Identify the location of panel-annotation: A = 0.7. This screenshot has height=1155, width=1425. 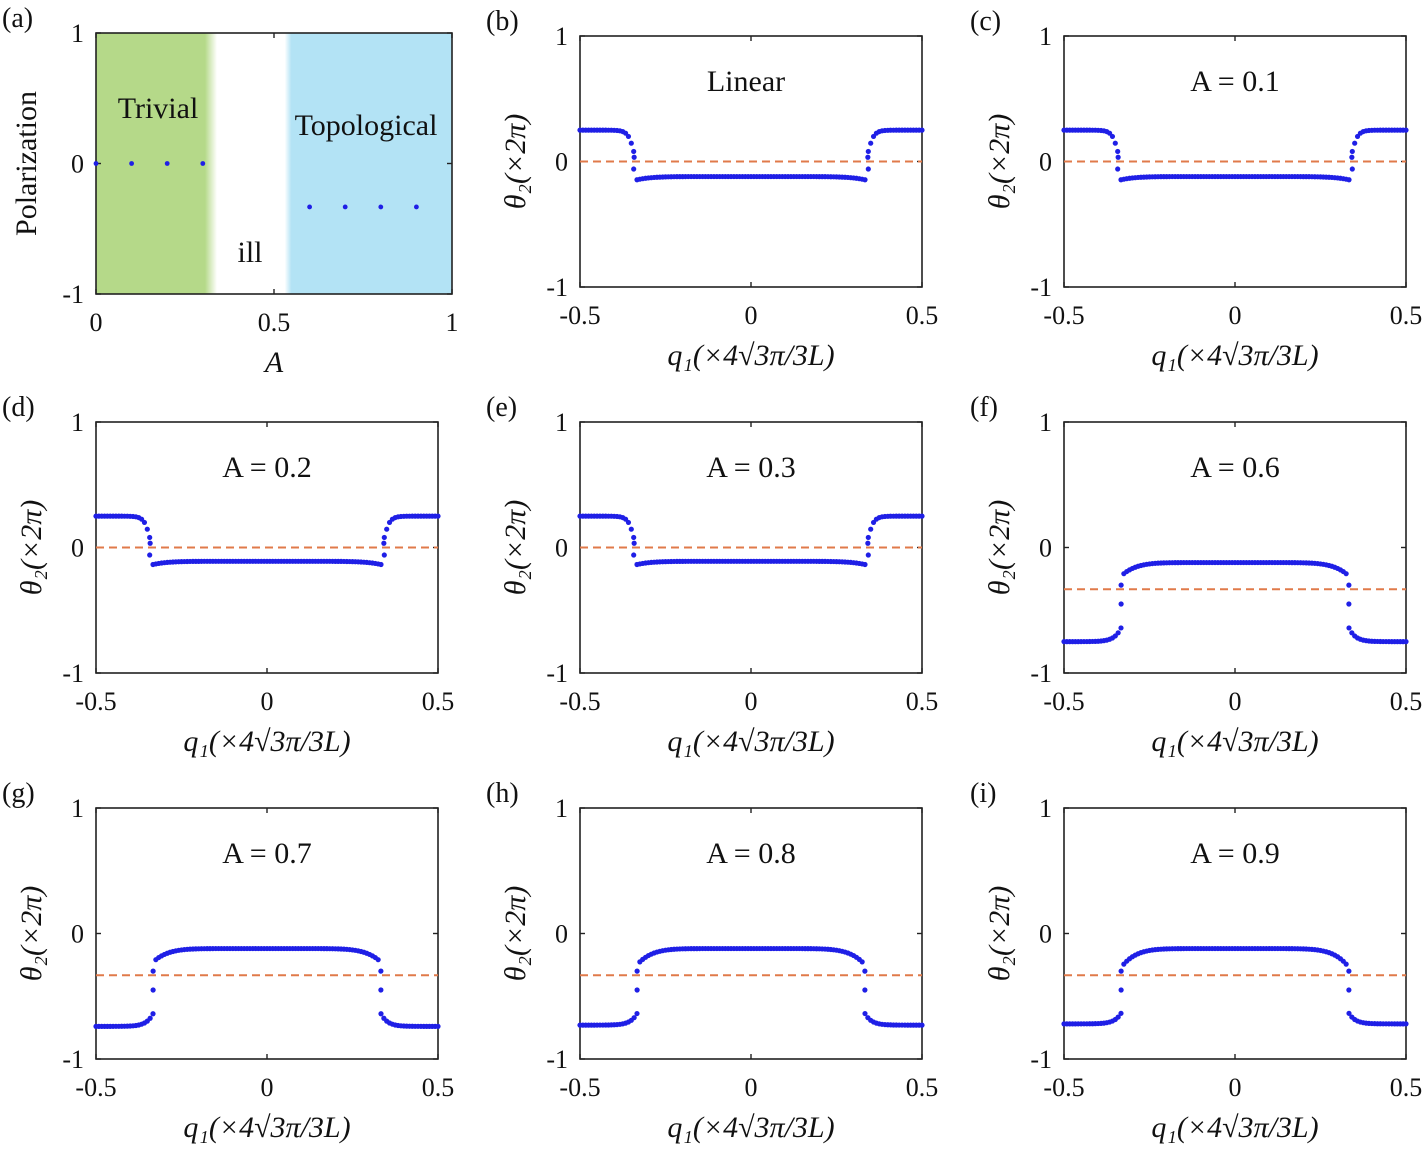
(266, 853).